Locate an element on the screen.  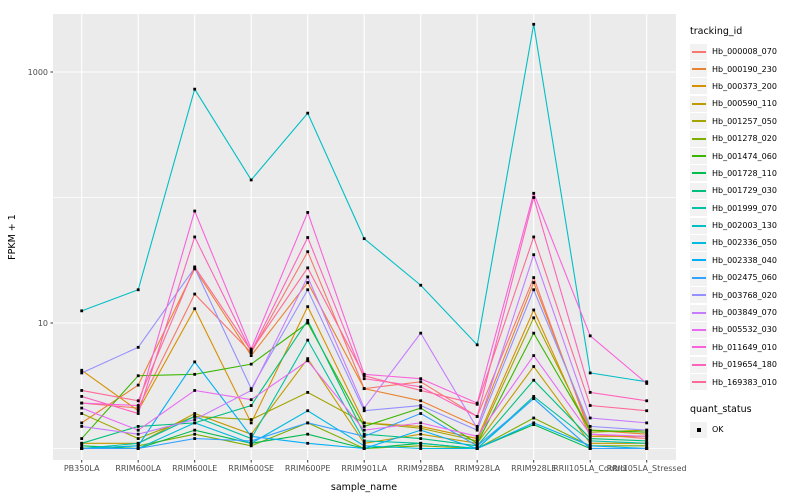
legend-label: Hb_001729_030 is located at coordinates (744, 191).